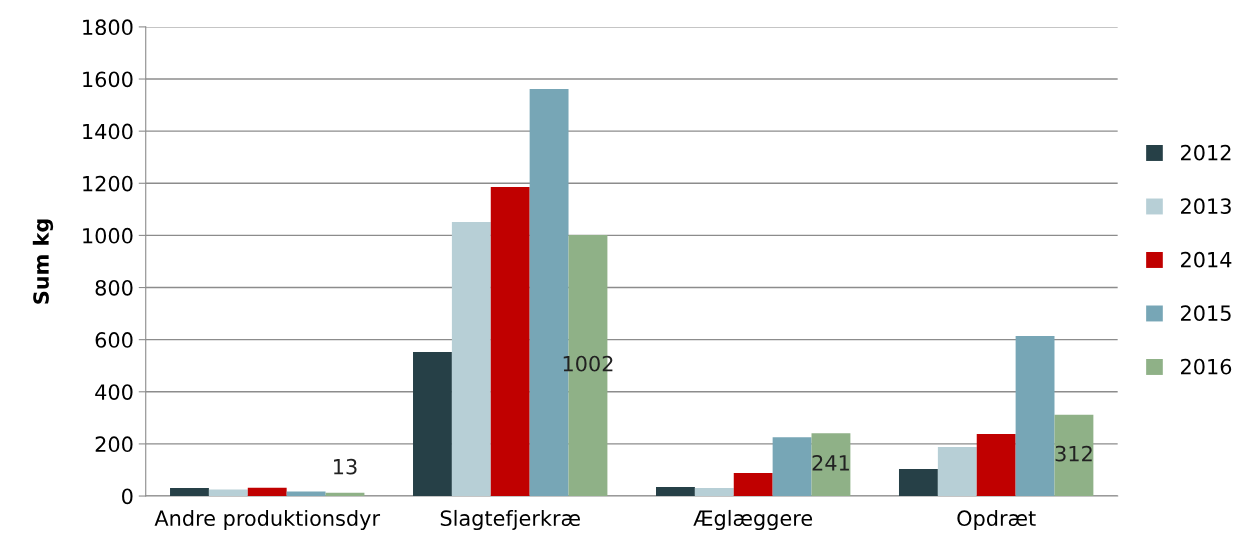  Describe the element at coordinates (108, 27) in the screenshot. I see `y-tick-label: 1800` at that location.